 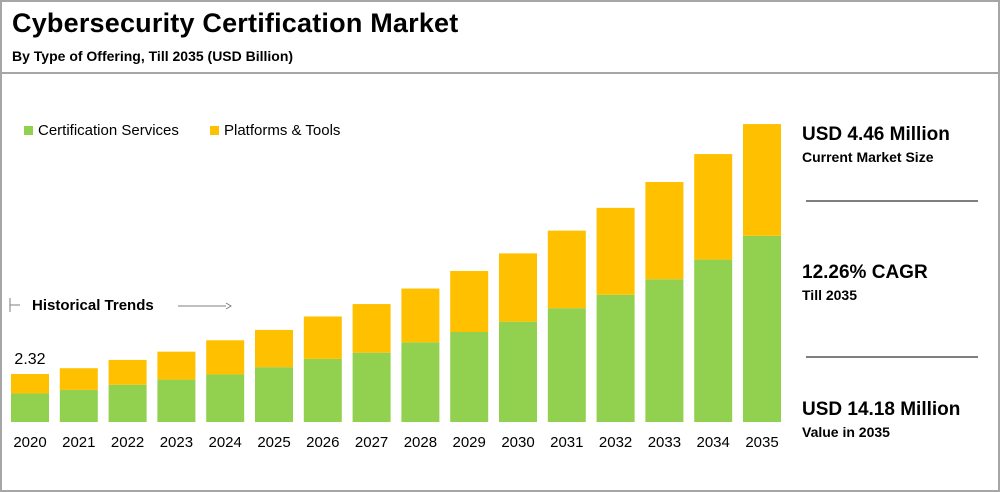 What do you see at coordinates (761, 442) in the screenshot?
I see `x-tick-label-2035: 2035` at bounding box center [761, 442].